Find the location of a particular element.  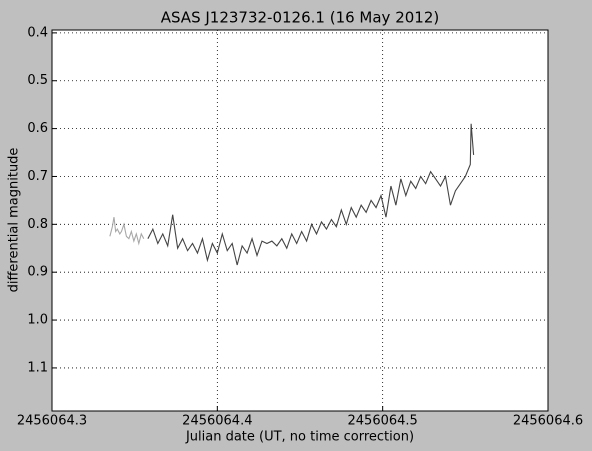

y-tick-label: 0.7 is located at coordinates (37, 176).